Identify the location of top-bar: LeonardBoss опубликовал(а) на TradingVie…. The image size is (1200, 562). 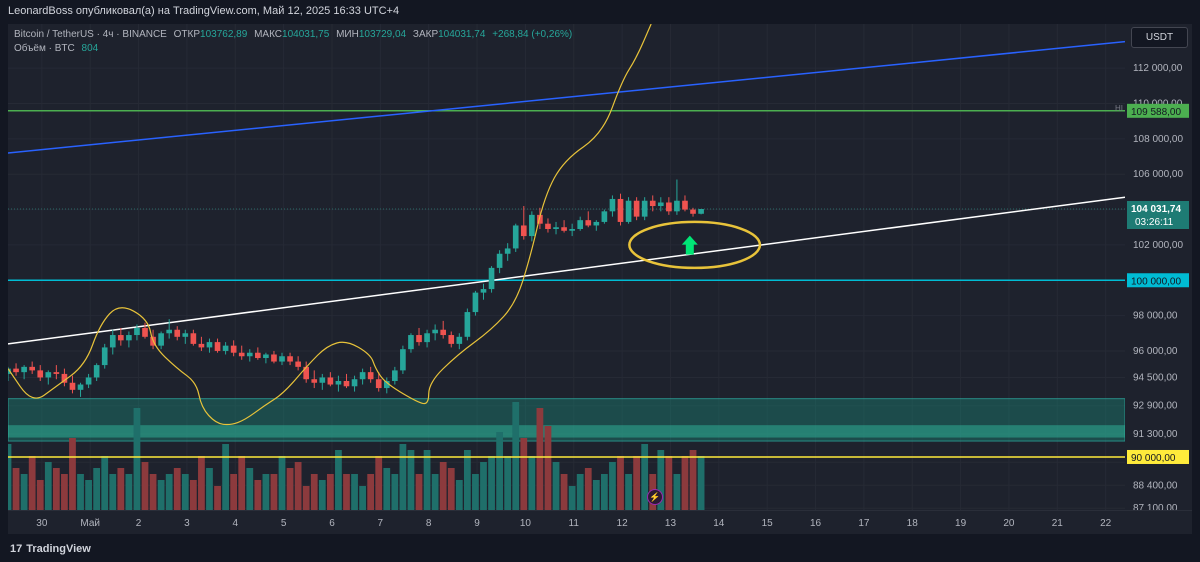
(600, 12).